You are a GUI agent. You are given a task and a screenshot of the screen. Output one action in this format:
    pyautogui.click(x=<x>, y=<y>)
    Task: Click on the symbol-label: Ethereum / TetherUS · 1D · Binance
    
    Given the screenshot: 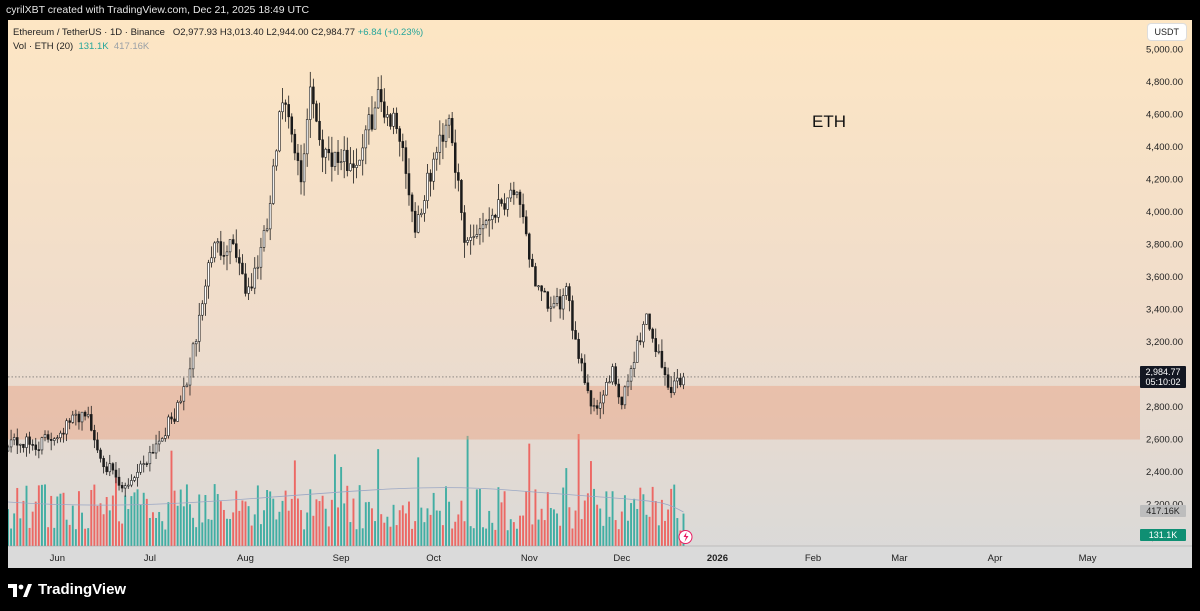 What is the action you would take?
    pyautogui.click(x=89, y=32)
    